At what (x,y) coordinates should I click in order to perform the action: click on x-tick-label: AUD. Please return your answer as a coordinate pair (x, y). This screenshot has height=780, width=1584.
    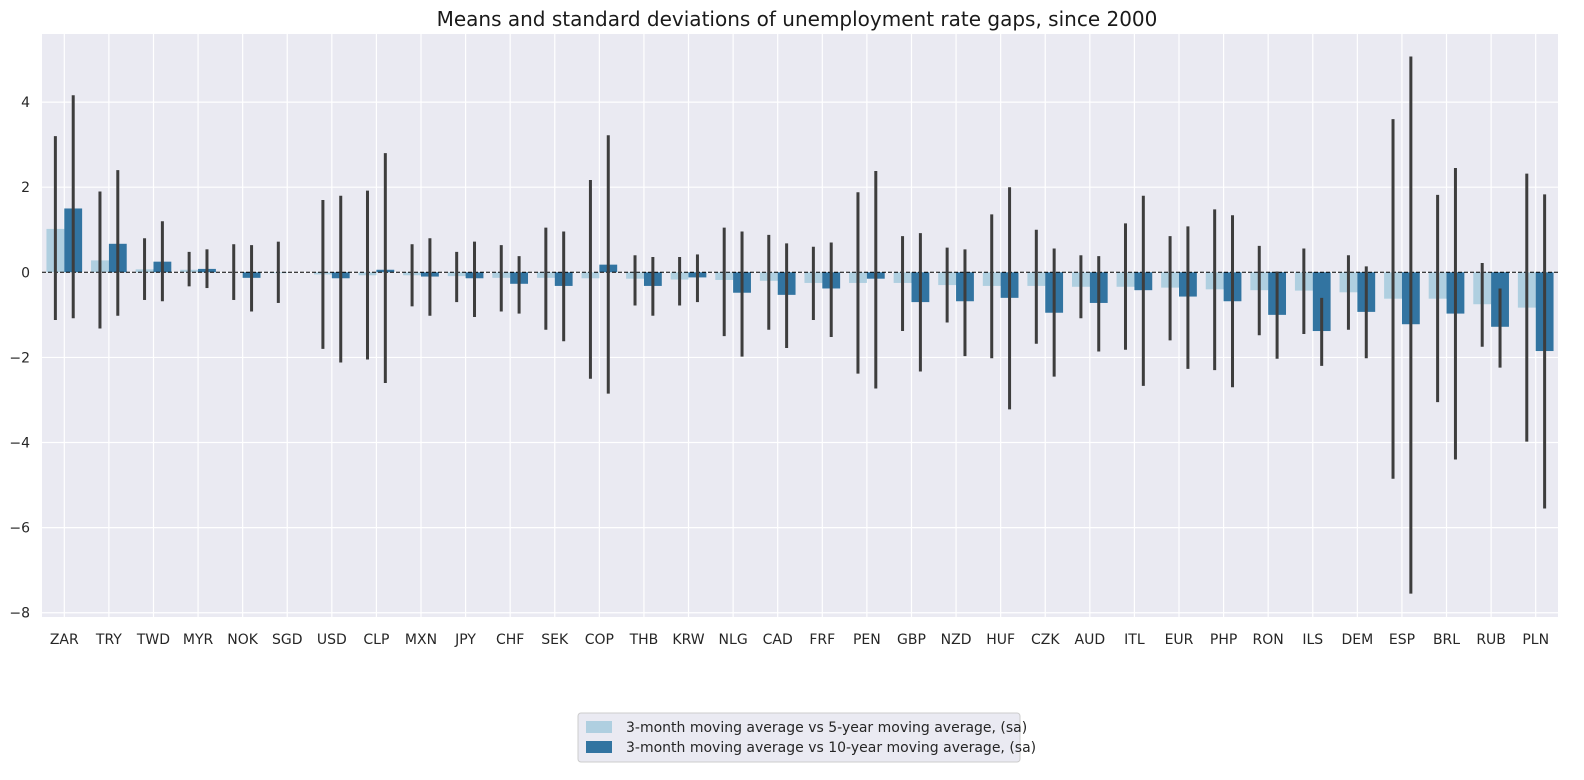
    Looking at the image, I should click on (1090, 640).